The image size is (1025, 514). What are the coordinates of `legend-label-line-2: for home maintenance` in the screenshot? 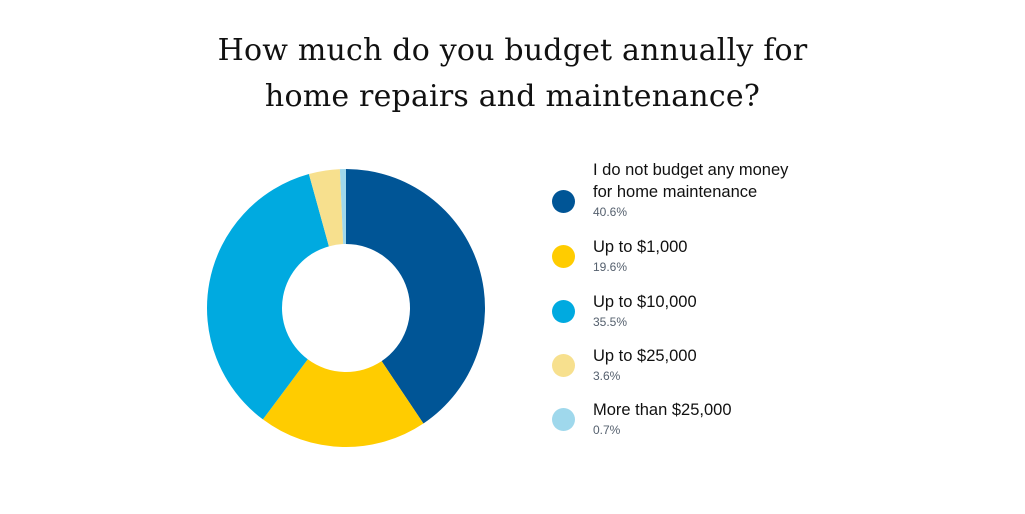 It's located at (675, 192).